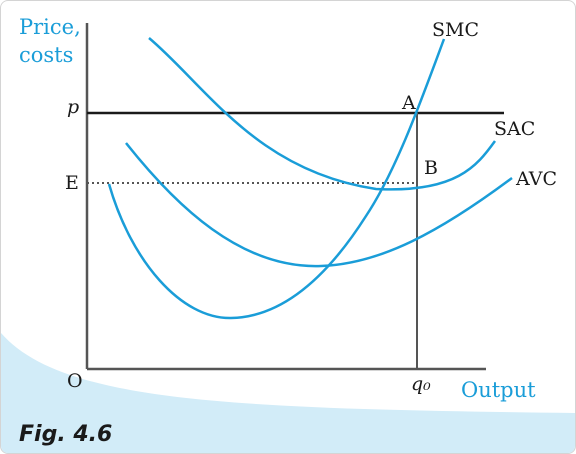  Describe the element at coordinates (421, 384) in the screenshot. I see `q0-label: q₀` at that location.